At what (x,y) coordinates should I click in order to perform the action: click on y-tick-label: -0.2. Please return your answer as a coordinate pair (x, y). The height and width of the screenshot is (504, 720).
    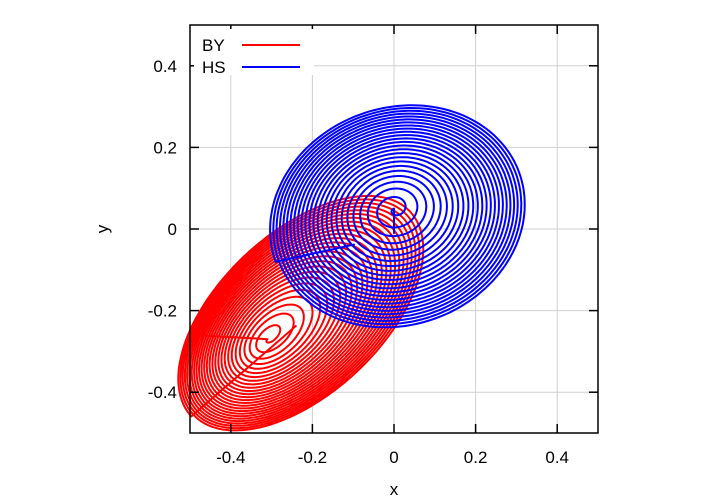
    Looking at the image, I should click on (162, 311).